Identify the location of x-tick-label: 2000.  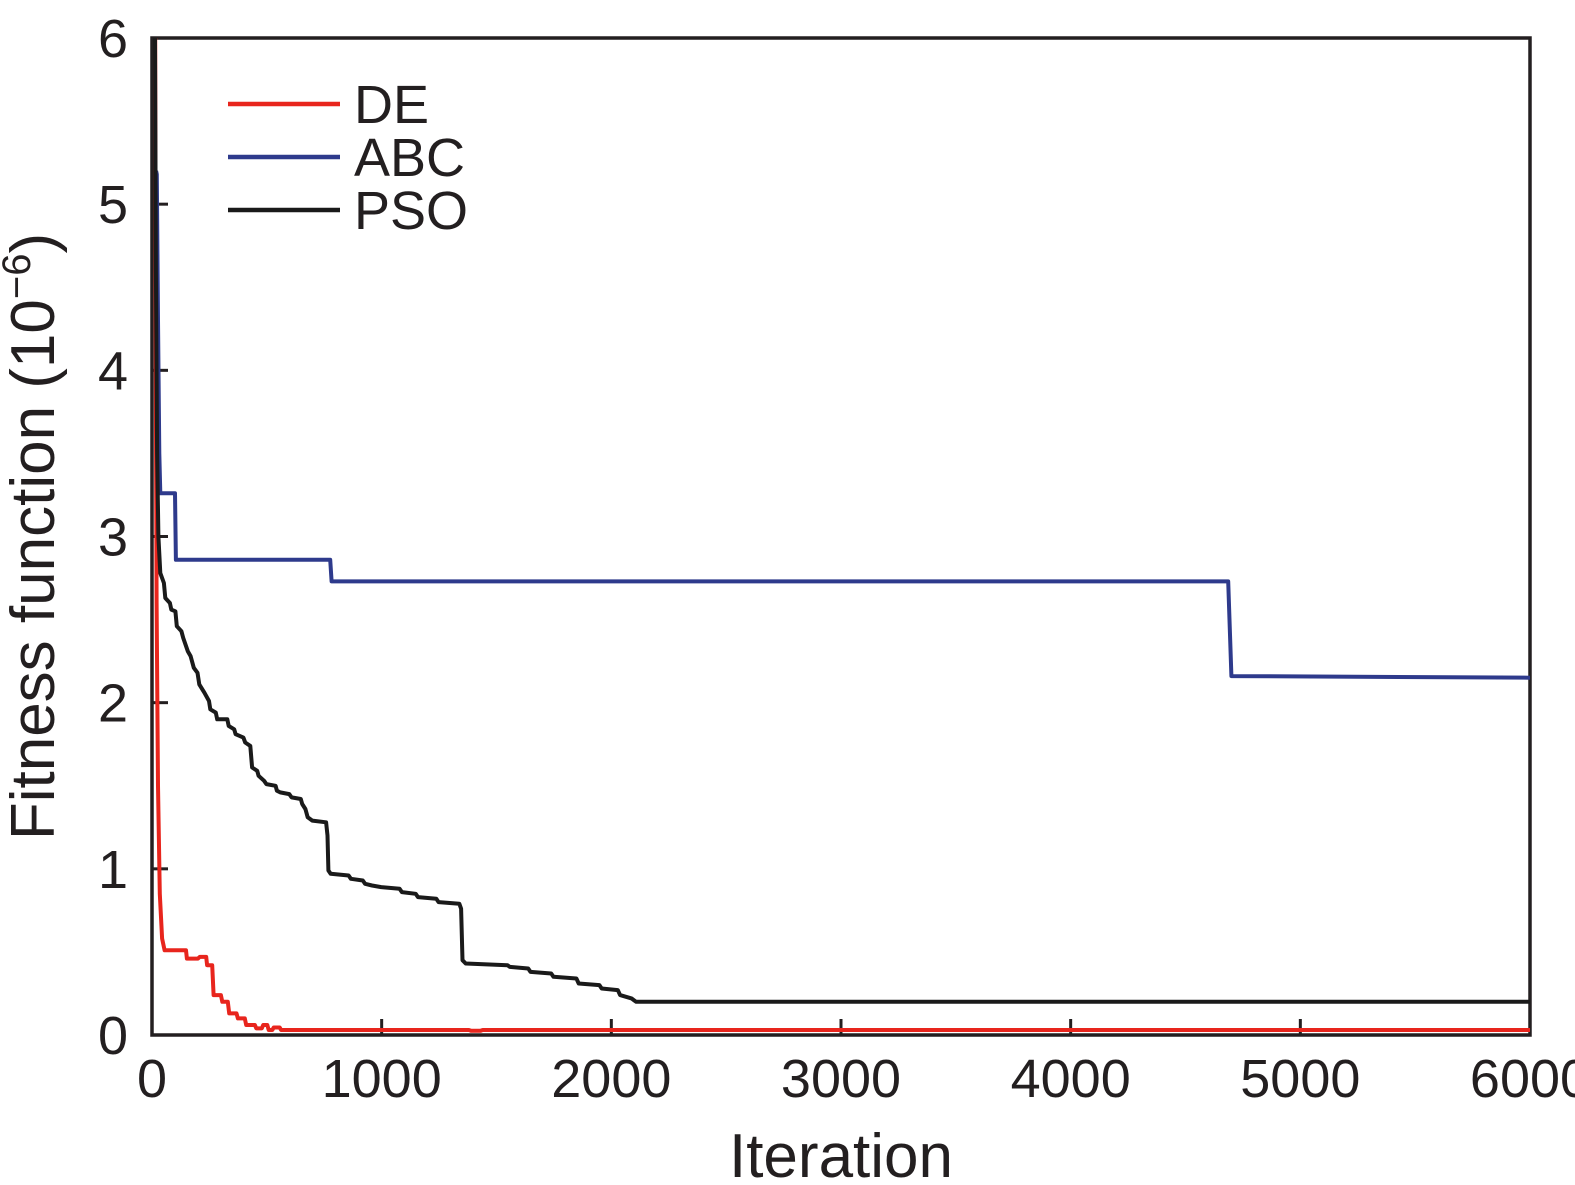
(611, 1079).